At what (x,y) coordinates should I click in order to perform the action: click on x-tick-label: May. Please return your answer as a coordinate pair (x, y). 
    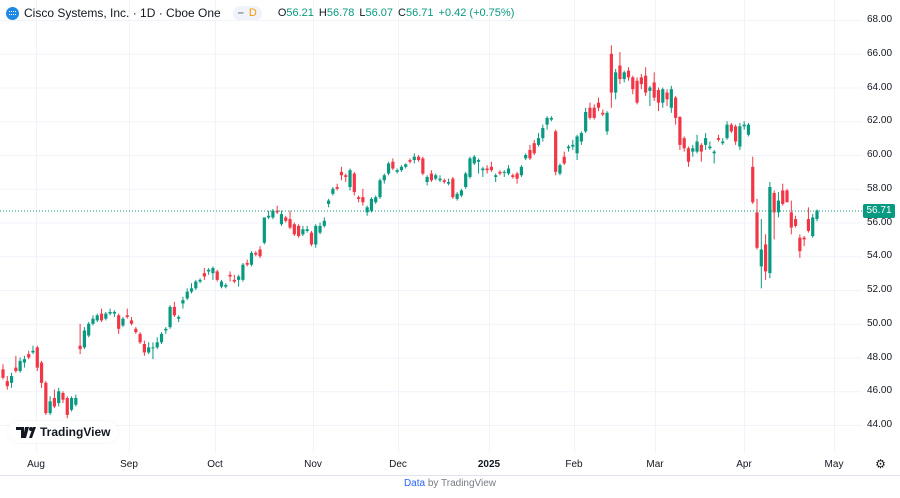
    Looking at the image, I should click on (834, 464).